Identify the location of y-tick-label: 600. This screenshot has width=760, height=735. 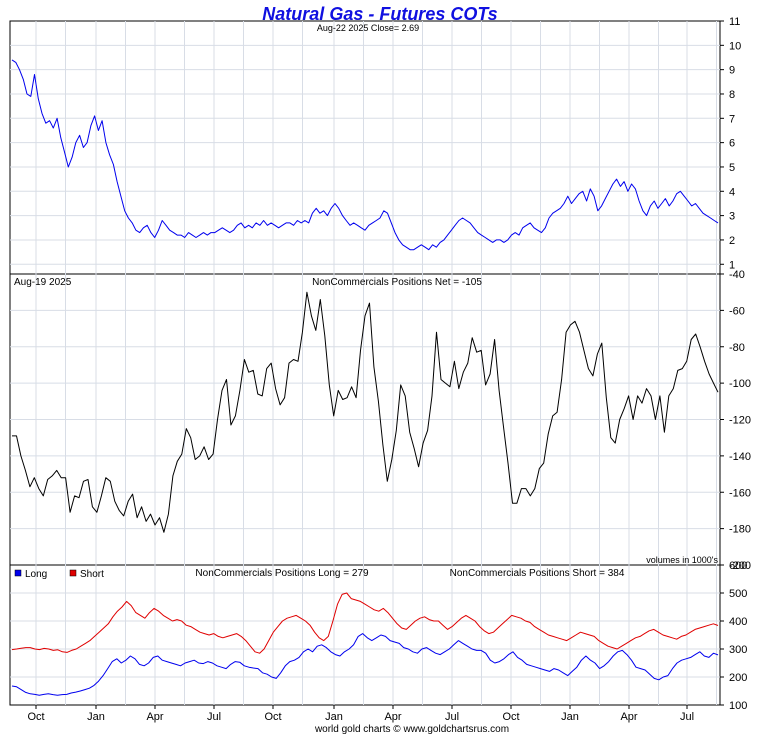
(738, 566).